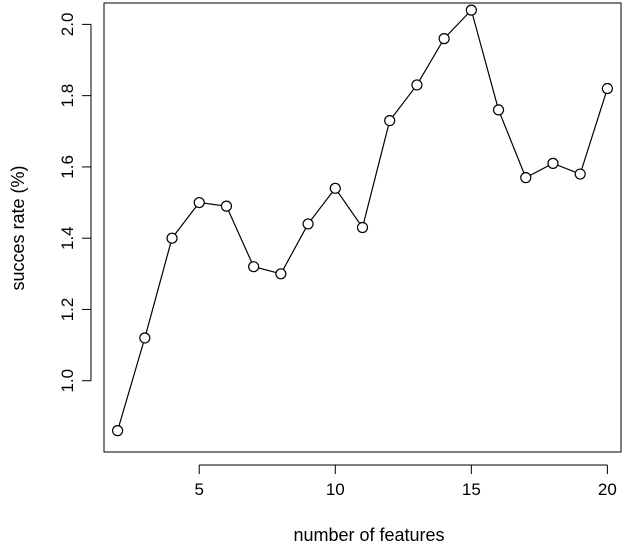 The height and width of the screenshot is (548, 622). I want to click on x-tick-label: 5, so click(199, 489).